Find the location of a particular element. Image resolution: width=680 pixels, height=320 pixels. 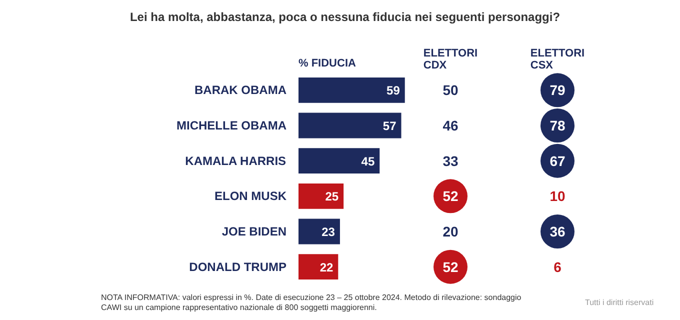

data-label: 25 is located at coordinates (332, 197).